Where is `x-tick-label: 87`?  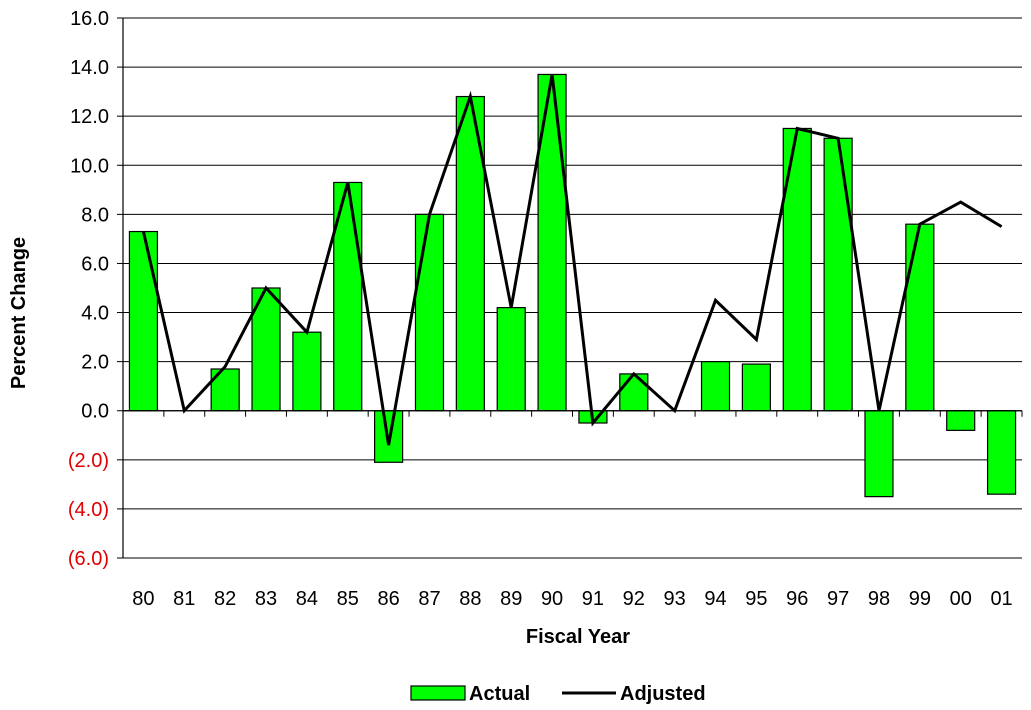
x-tick-label: 87 is located at coordinates (429, 599).